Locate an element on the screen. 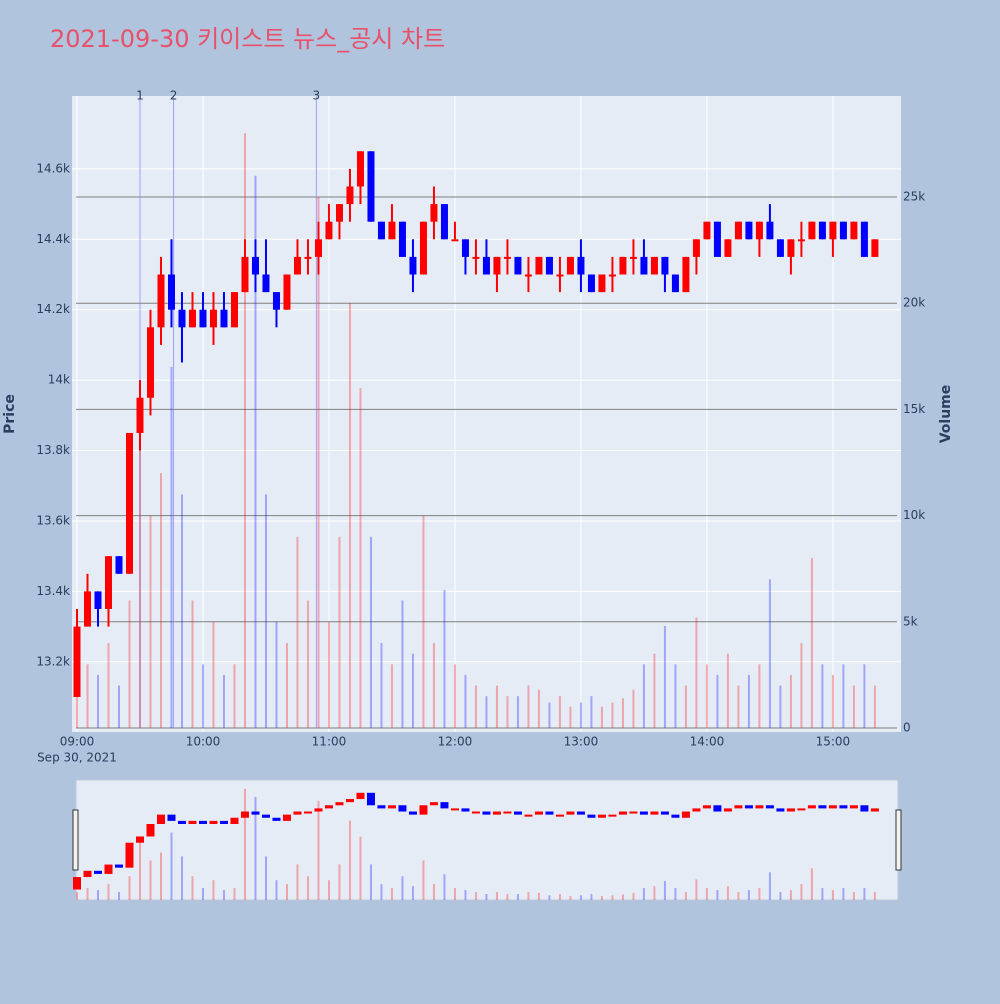 The height and width of the screenshot is (1004, 1000). annotation-label: 1 is located at coordinates (140, 96).